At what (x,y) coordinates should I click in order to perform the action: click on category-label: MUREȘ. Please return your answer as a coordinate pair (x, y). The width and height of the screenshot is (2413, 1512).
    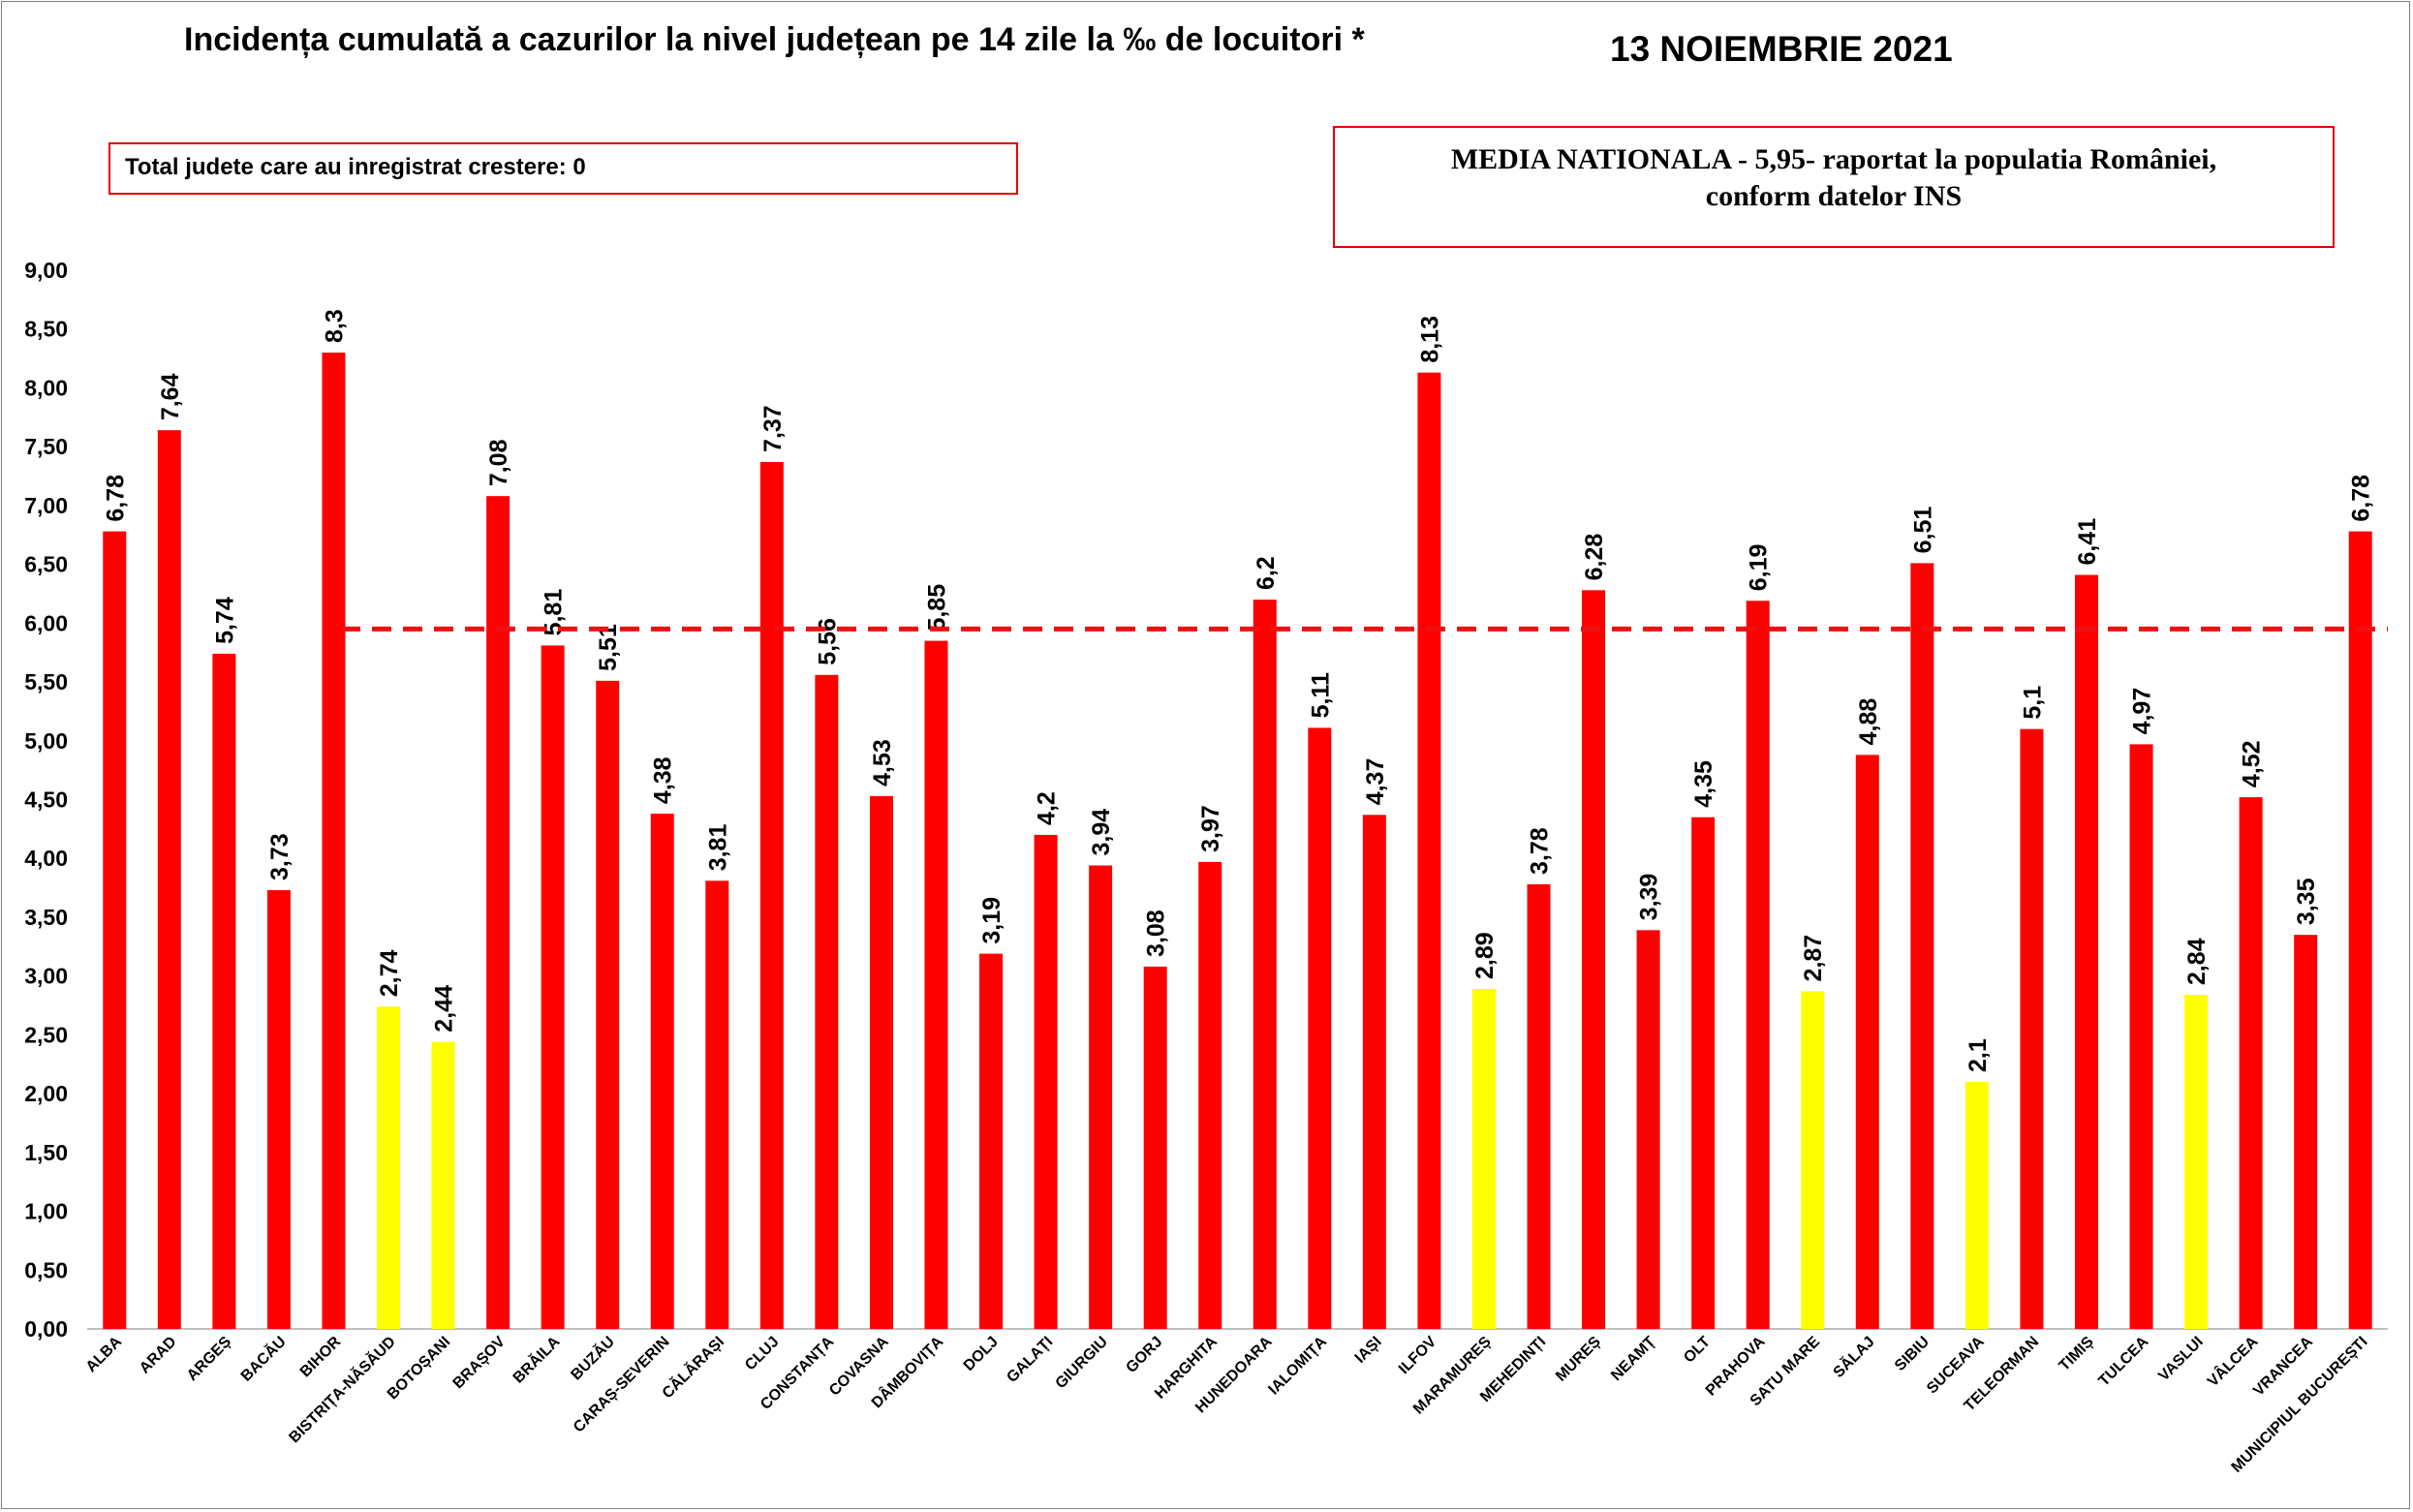
    Looking at the image, I should click on (1578, 1359).